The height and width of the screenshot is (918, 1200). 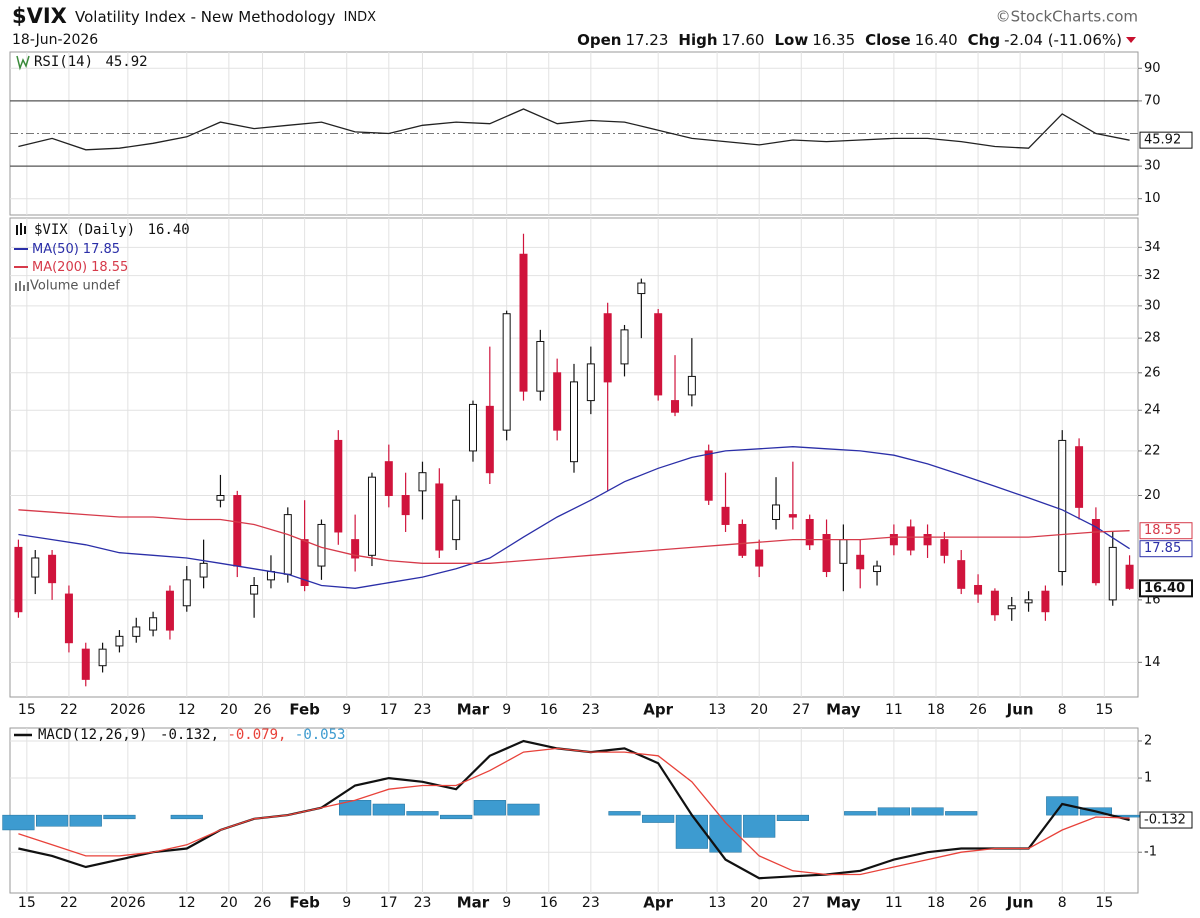 What do you see at coordinates (978, 903) in the screenshot?
I see `x-tick-label: 26` at bounding box center [978, 903].